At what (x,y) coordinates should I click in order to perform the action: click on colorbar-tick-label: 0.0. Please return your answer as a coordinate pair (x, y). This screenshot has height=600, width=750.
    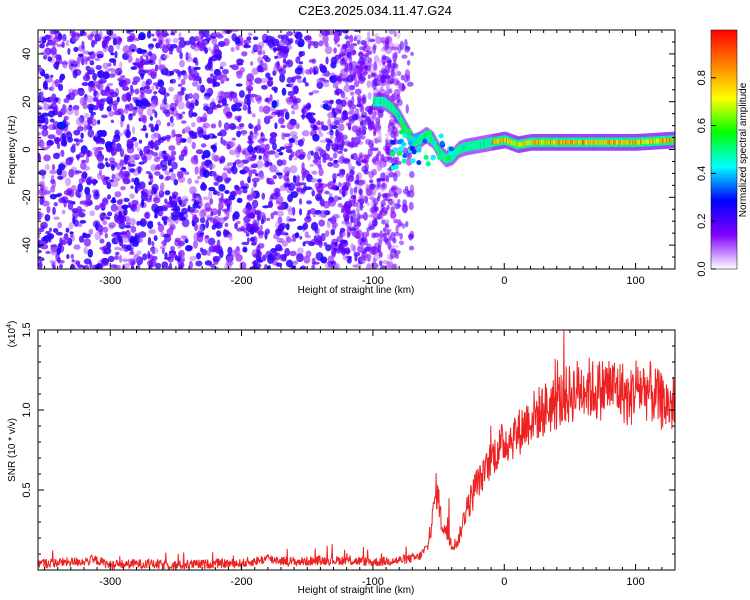
    Looking at the image, I should click on (702, 268).